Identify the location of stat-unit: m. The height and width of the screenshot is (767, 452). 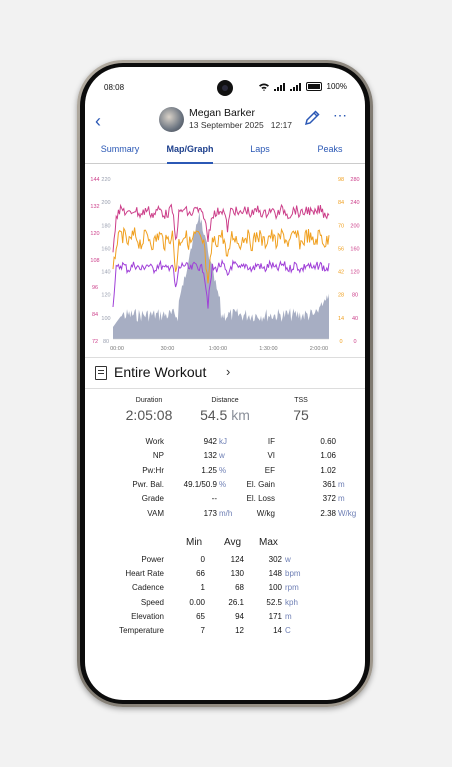
(341, 499).